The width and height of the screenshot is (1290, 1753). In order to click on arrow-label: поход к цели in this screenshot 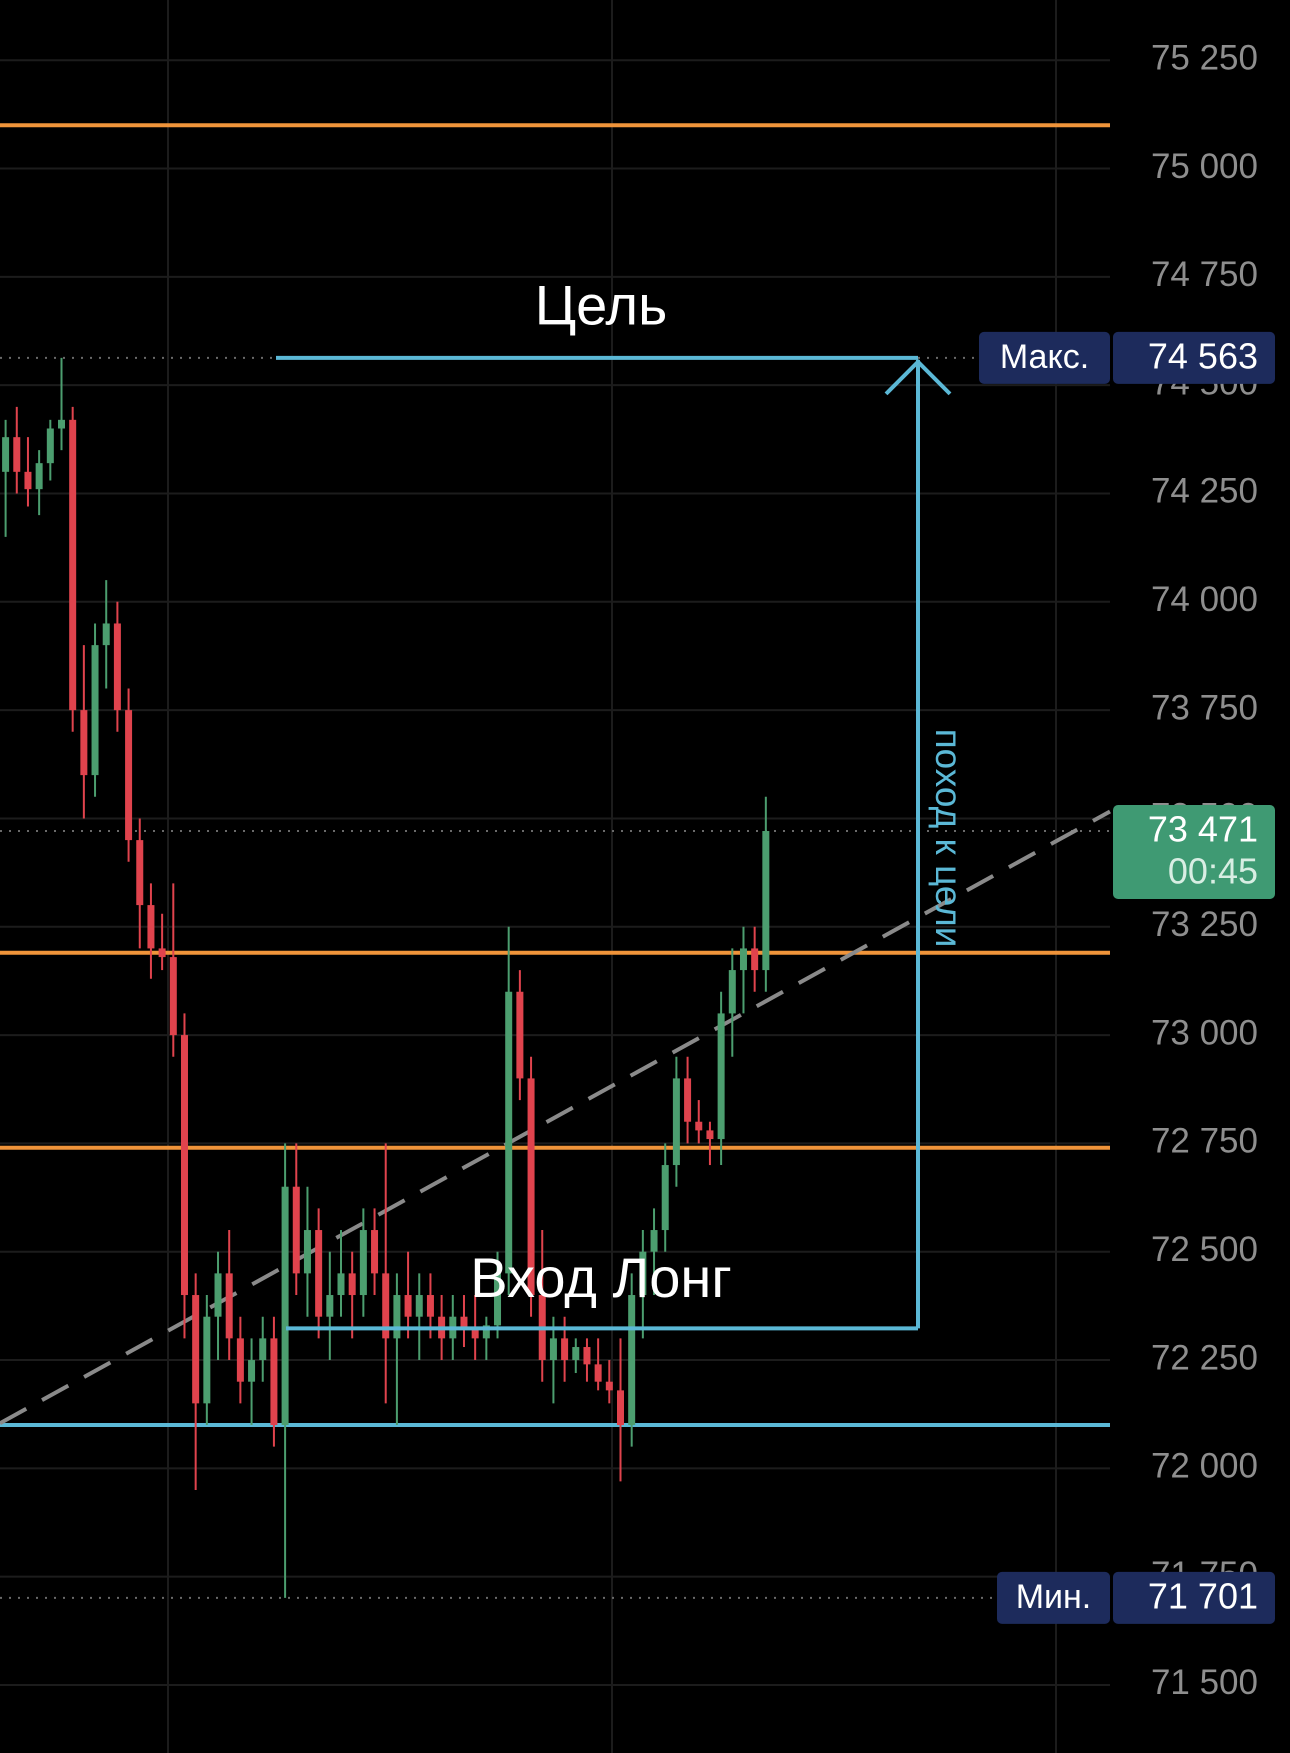, I will do `click(948, 838)`.